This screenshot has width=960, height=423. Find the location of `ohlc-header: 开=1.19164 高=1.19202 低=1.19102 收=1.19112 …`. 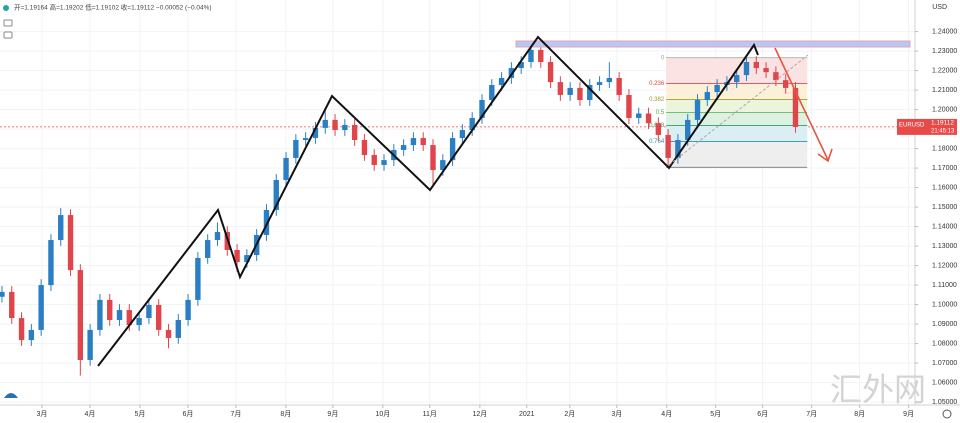

ohlc-header: 开=1.19164 高=1.19202 低=1.19102 收=1.19112 … is located at coordinates (113, 7).